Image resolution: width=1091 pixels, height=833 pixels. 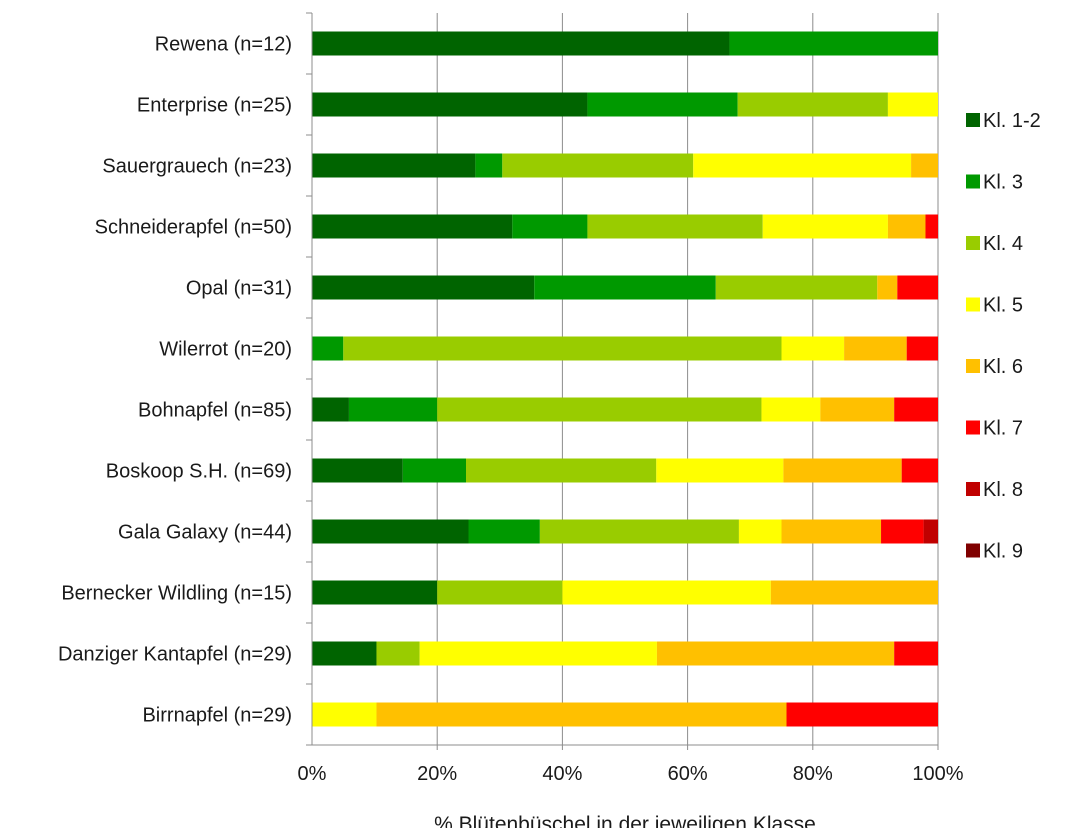 What do you see at coordinates (215, 411) in the screenshot?
I see `category-label: Bohnapfel (n=85)` at bounding box center [215, 411].